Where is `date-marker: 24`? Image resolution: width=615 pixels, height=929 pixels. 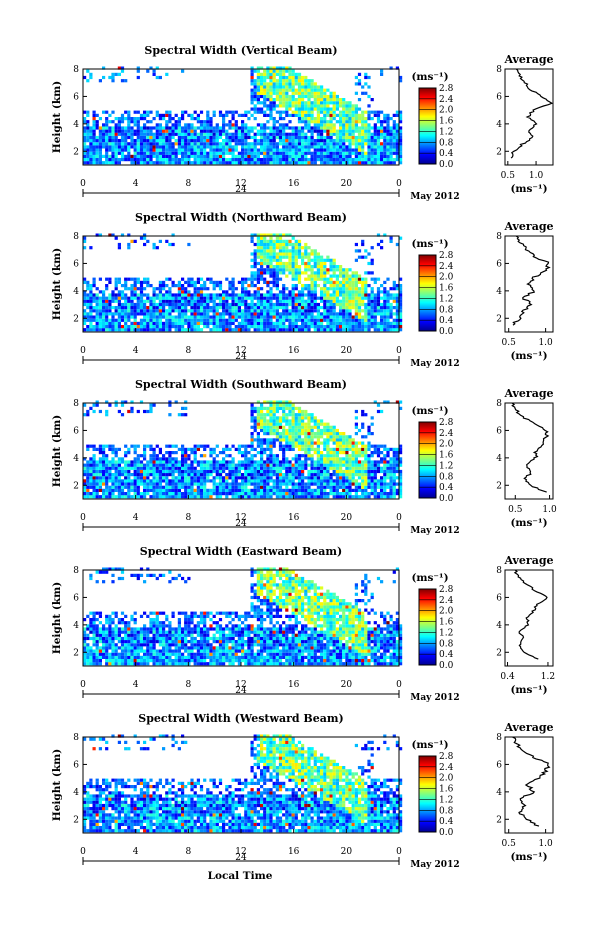
date-marker: 24 is located at coordinates (241, 357).